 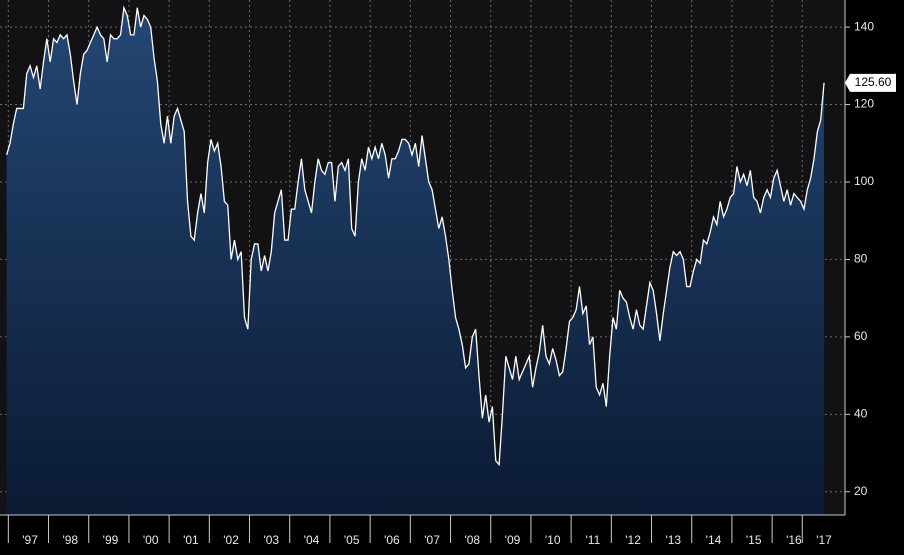 What do you see at coordinates (754, 540) in the screenshot?
I see `x-tick-label: '15` at bounding box center [754, 540].